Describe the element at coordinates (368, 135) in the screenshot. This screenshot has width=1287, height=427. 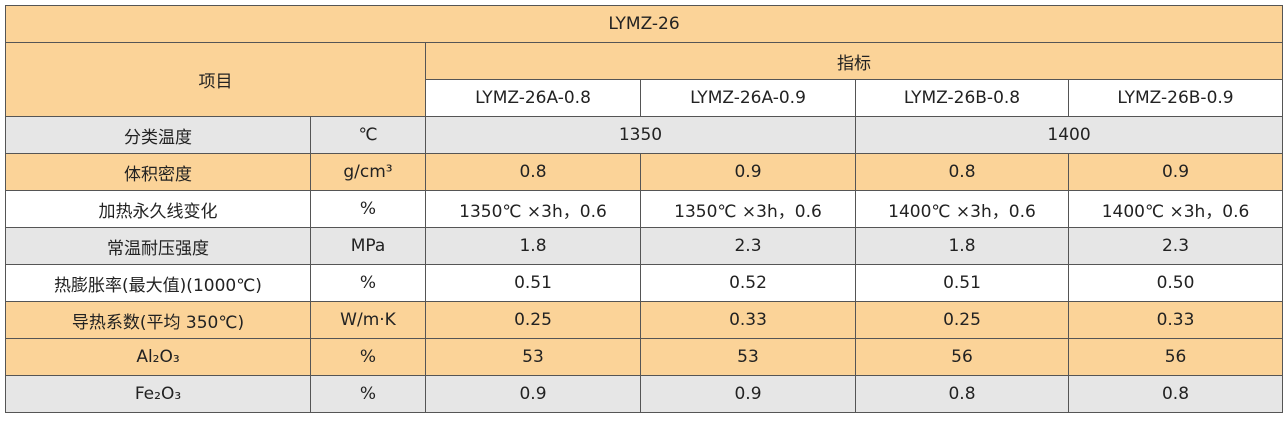
I see `unit: ℃` at that location.